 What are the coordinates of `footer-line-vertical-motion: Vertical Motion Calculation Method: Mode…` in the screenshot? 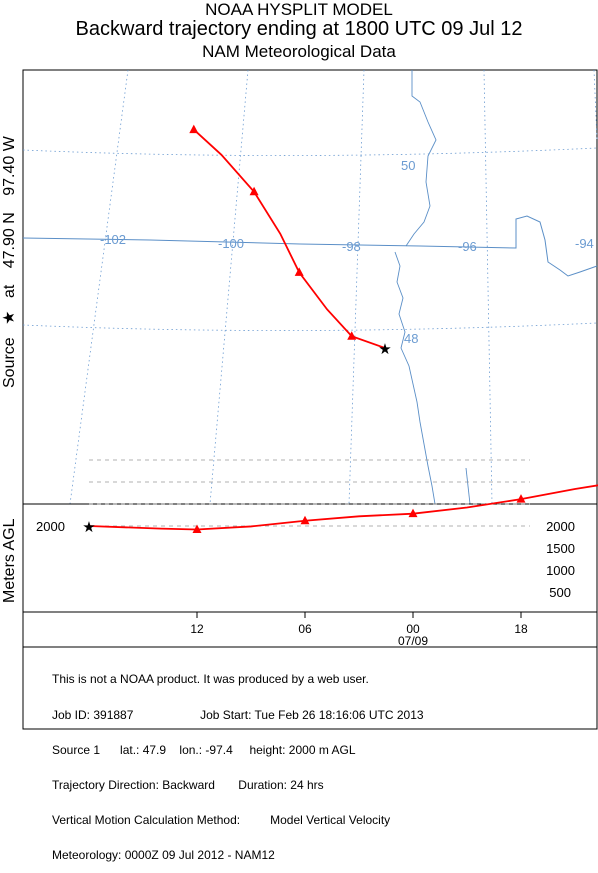 It's located at (238, 821).